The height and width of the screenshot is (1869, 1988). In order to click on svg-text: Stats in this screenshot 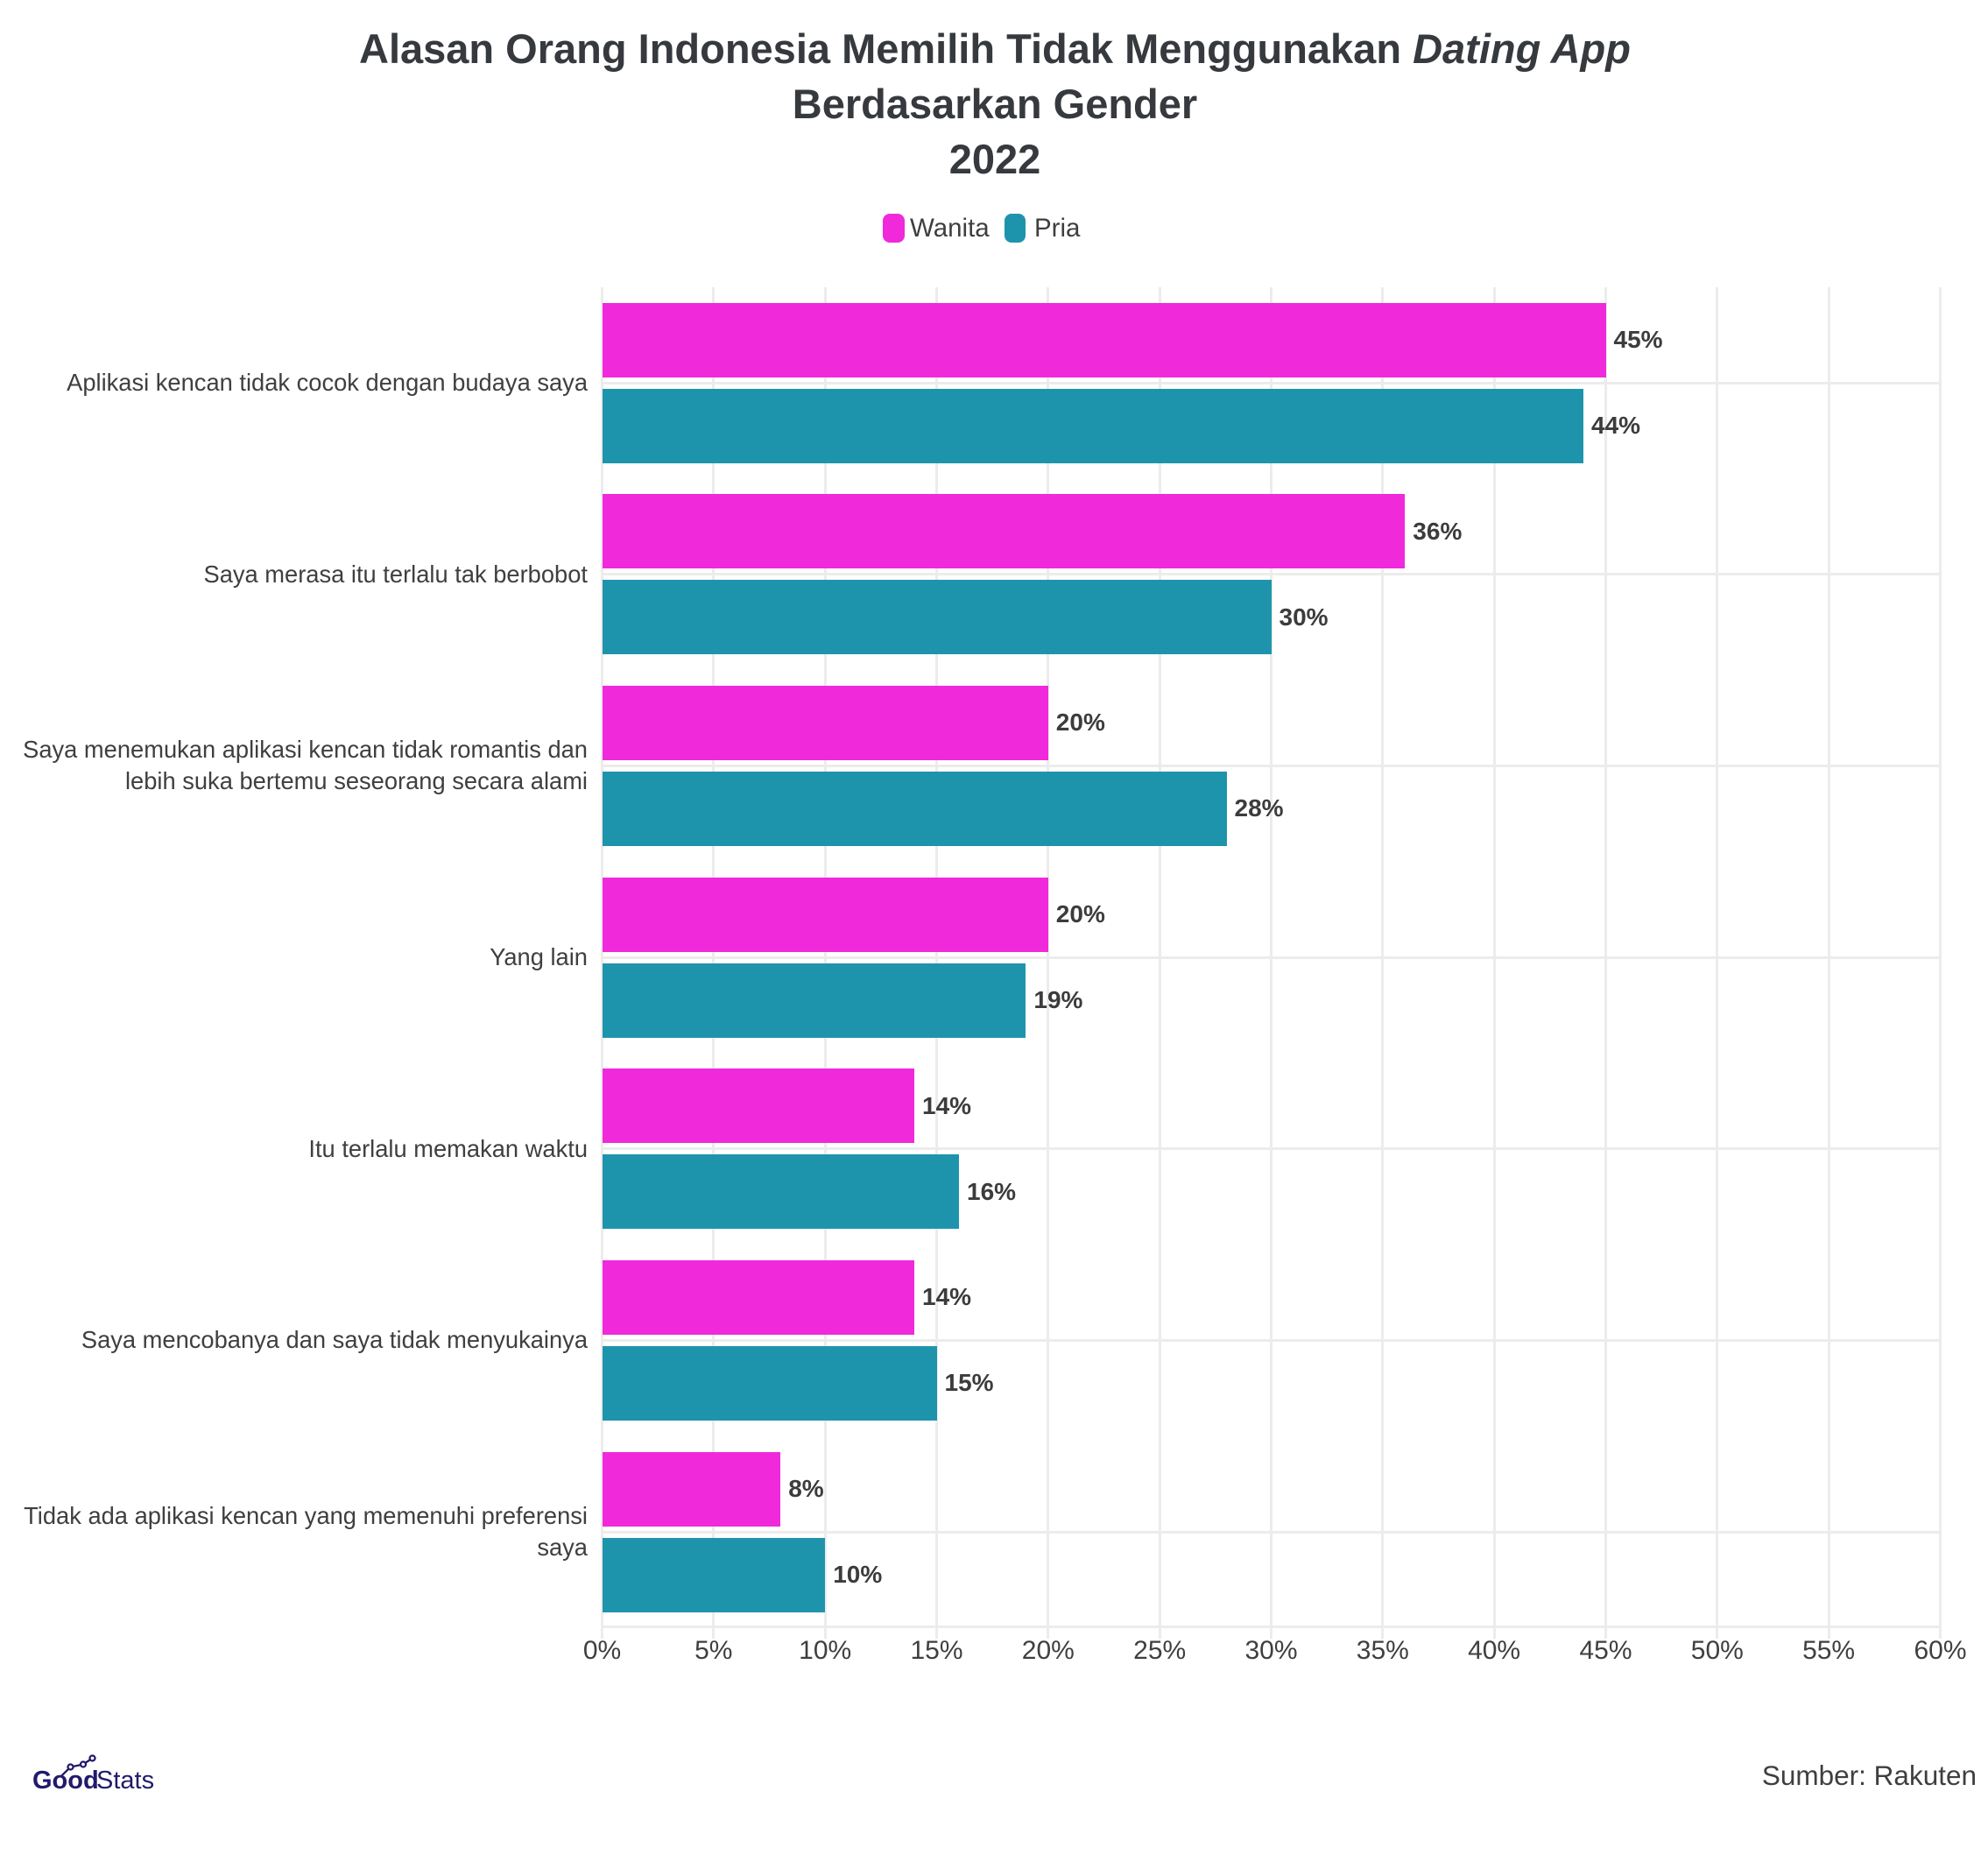, I will do `click(125, 1781)`.